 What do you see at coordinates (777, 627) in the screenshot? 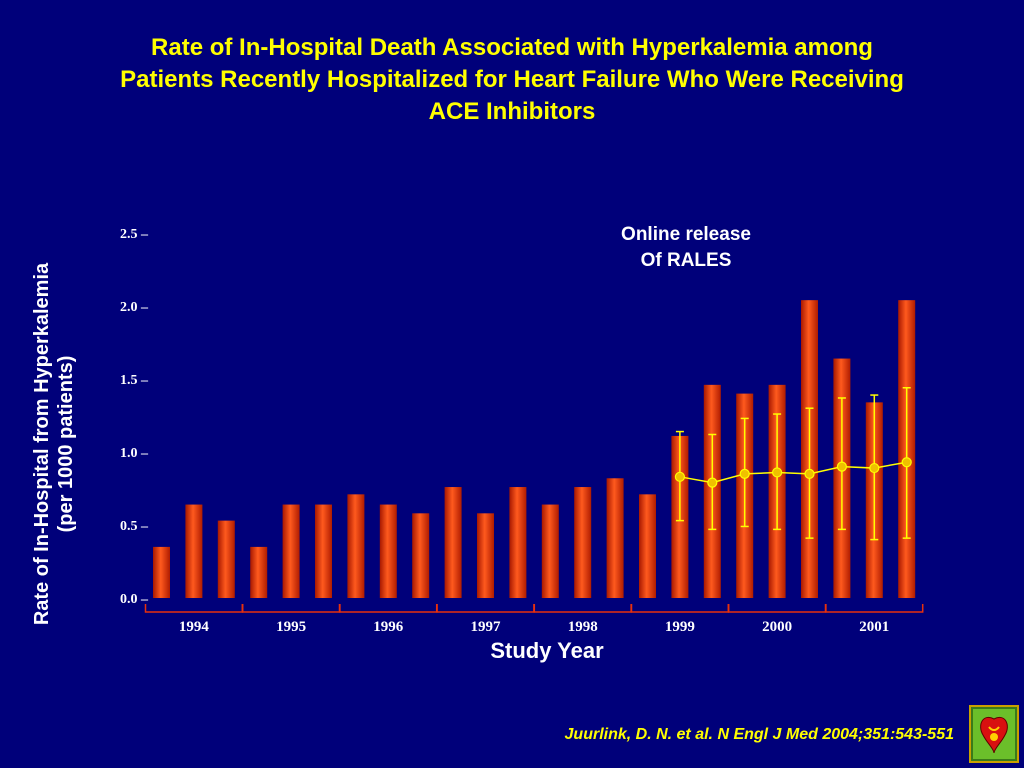
I see `x-tick-label: 2000` at bounding box center [777, 627].